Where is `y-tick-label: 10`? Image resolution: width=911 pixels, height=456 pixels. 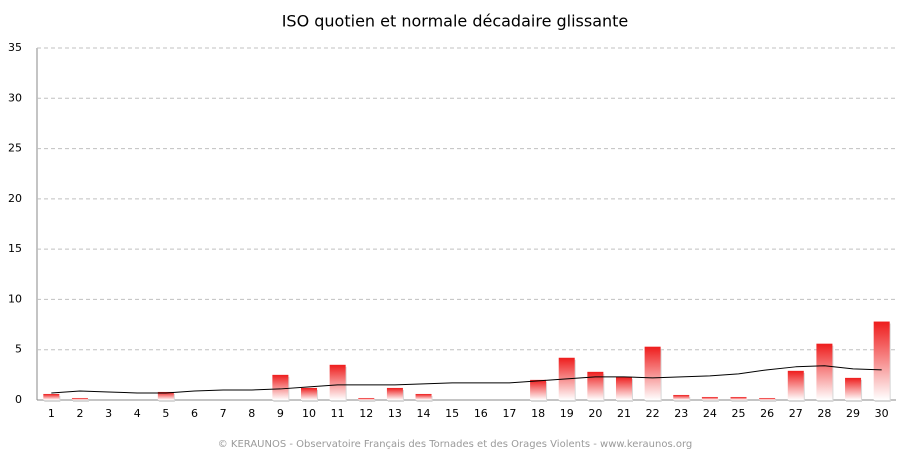
y-tick-label: 10 is located at coordinates (15, 298).